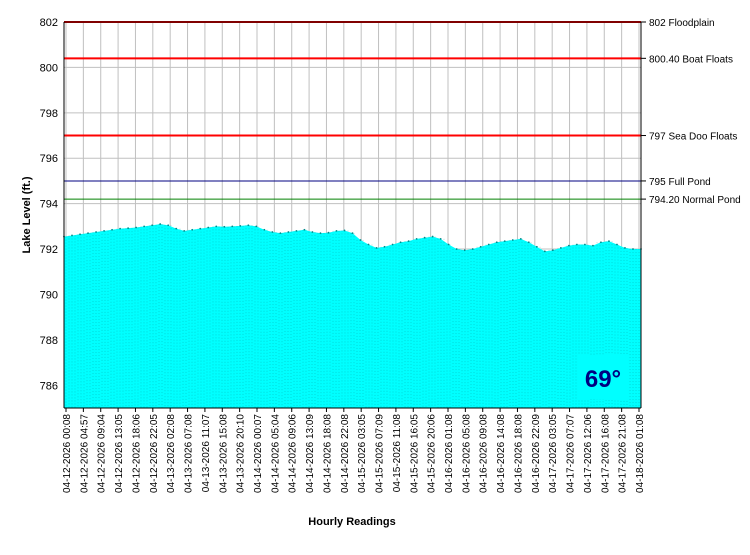  I want to click on x-tick-label: 04-17-2026 12:06, so click(588, 453).